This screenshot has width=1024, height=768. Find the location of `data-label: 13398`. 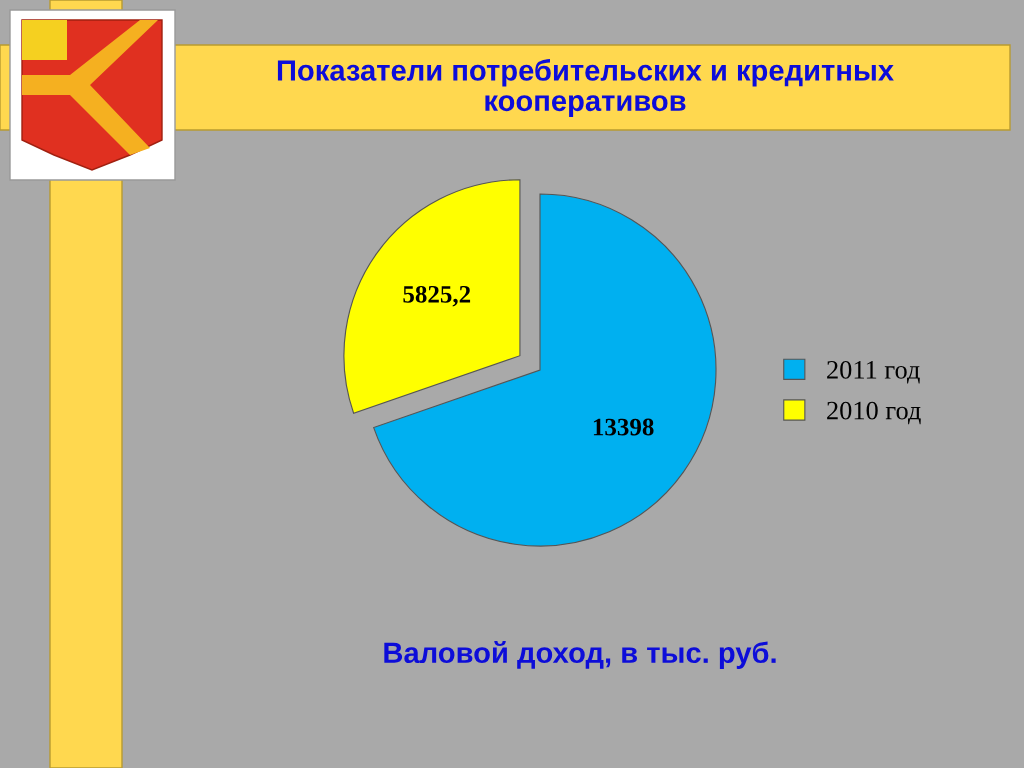

data-label: 13398 is located at coordinates (623, 427).